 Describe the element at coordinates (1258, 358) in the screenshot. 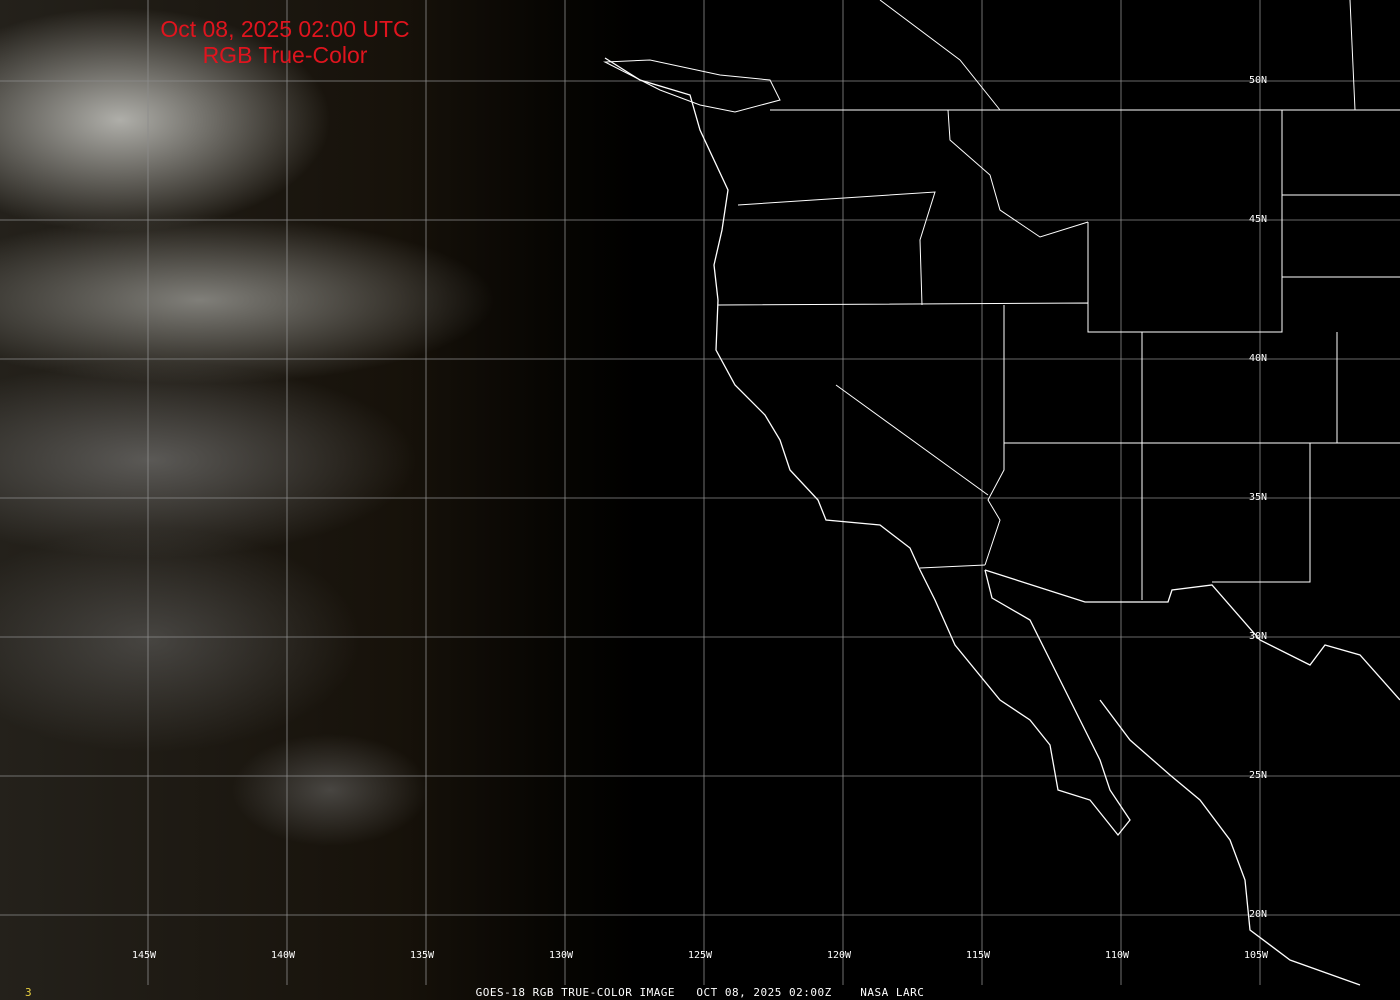

I see `latitude-label: 40N` at that location.